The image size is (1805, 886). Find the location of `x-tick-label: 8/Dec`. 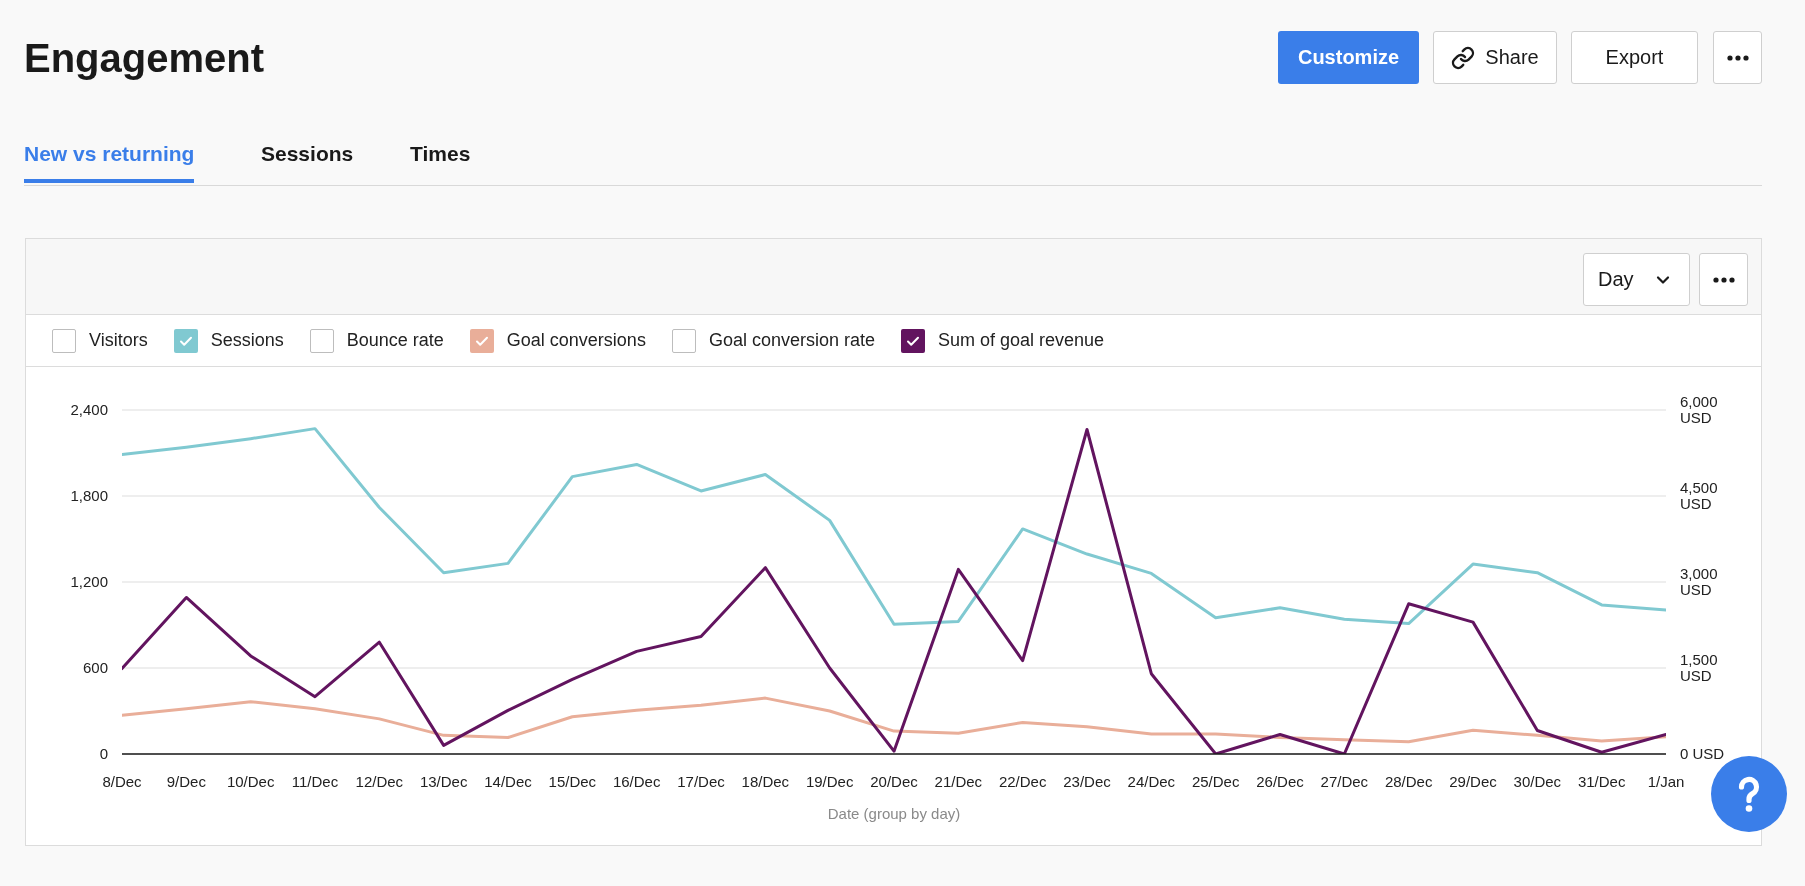

x-tick-label: 8/Dec is located at coordinates (122, 781).